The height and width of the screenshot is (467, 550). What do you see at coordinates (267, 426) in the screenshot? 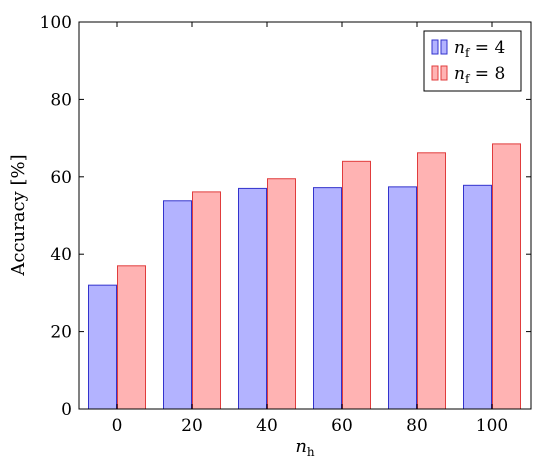
I see `x-tick-label: 40` at bounding box center [267, 426].